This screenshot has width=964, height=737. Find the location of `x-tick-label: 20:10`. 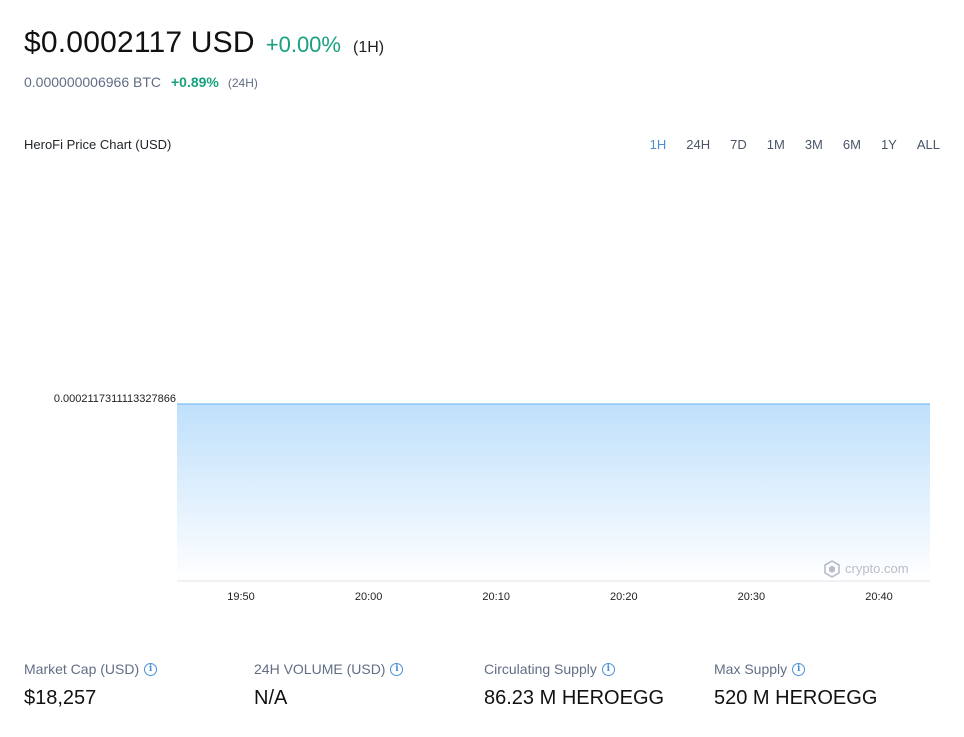

x-tick-label: 20:10 is located at coordinates (496, 597).